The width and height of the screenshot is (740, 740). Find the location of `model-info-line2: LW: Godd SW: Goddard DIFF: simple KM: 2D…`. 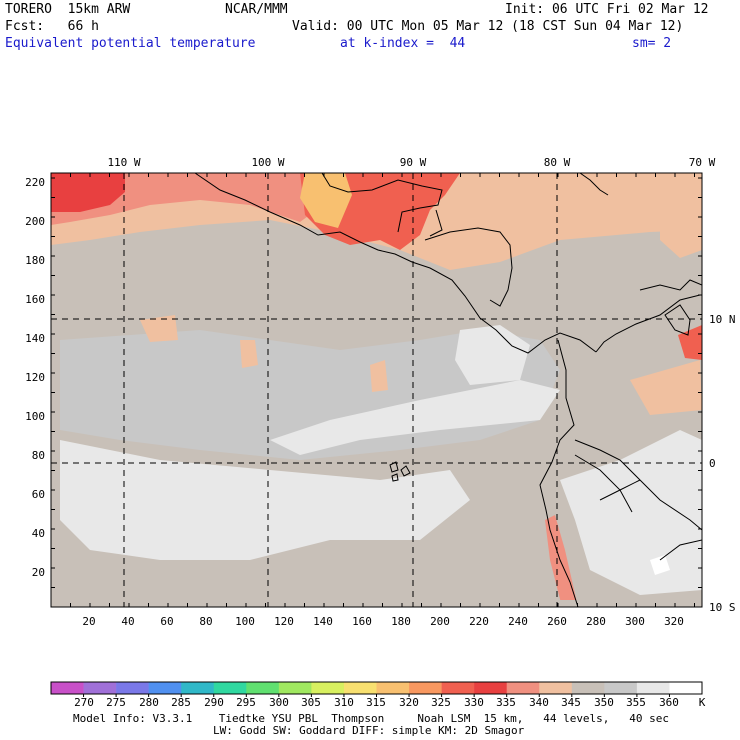

model-info-line2: LW: Godd SW: Goddard DIFF: simple KM: 2D… is located at coordinates (369, 730).